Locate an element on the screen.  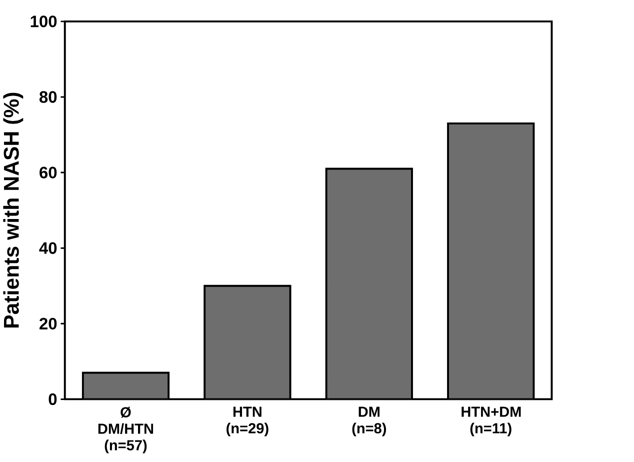
x-tick-label: DM (n=8) is located at coordinates (369, 422).